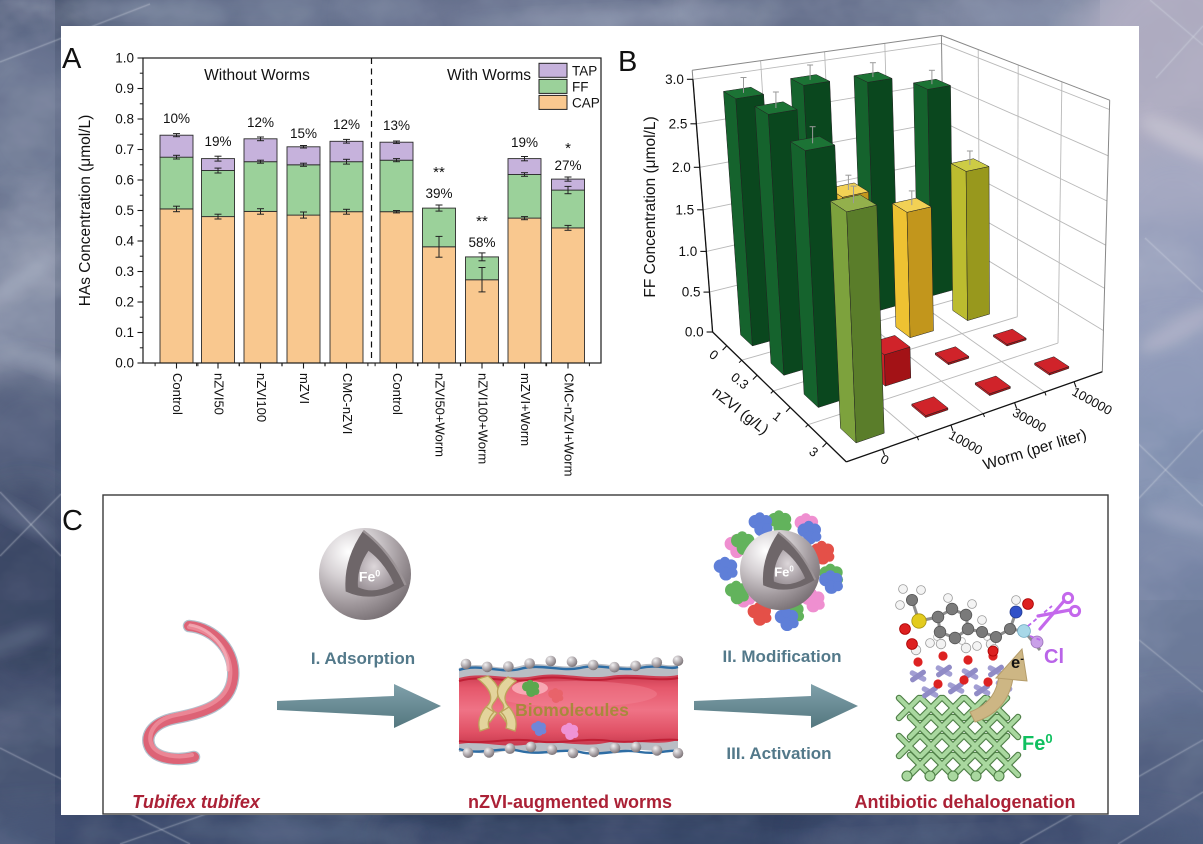 Image resolution: width=1203 pixels, height=844 pixels. What do you see at coordinates (778, 753) in the screenshot?
I see `svg-text: III. Activation` at bounding box center [778, 753].